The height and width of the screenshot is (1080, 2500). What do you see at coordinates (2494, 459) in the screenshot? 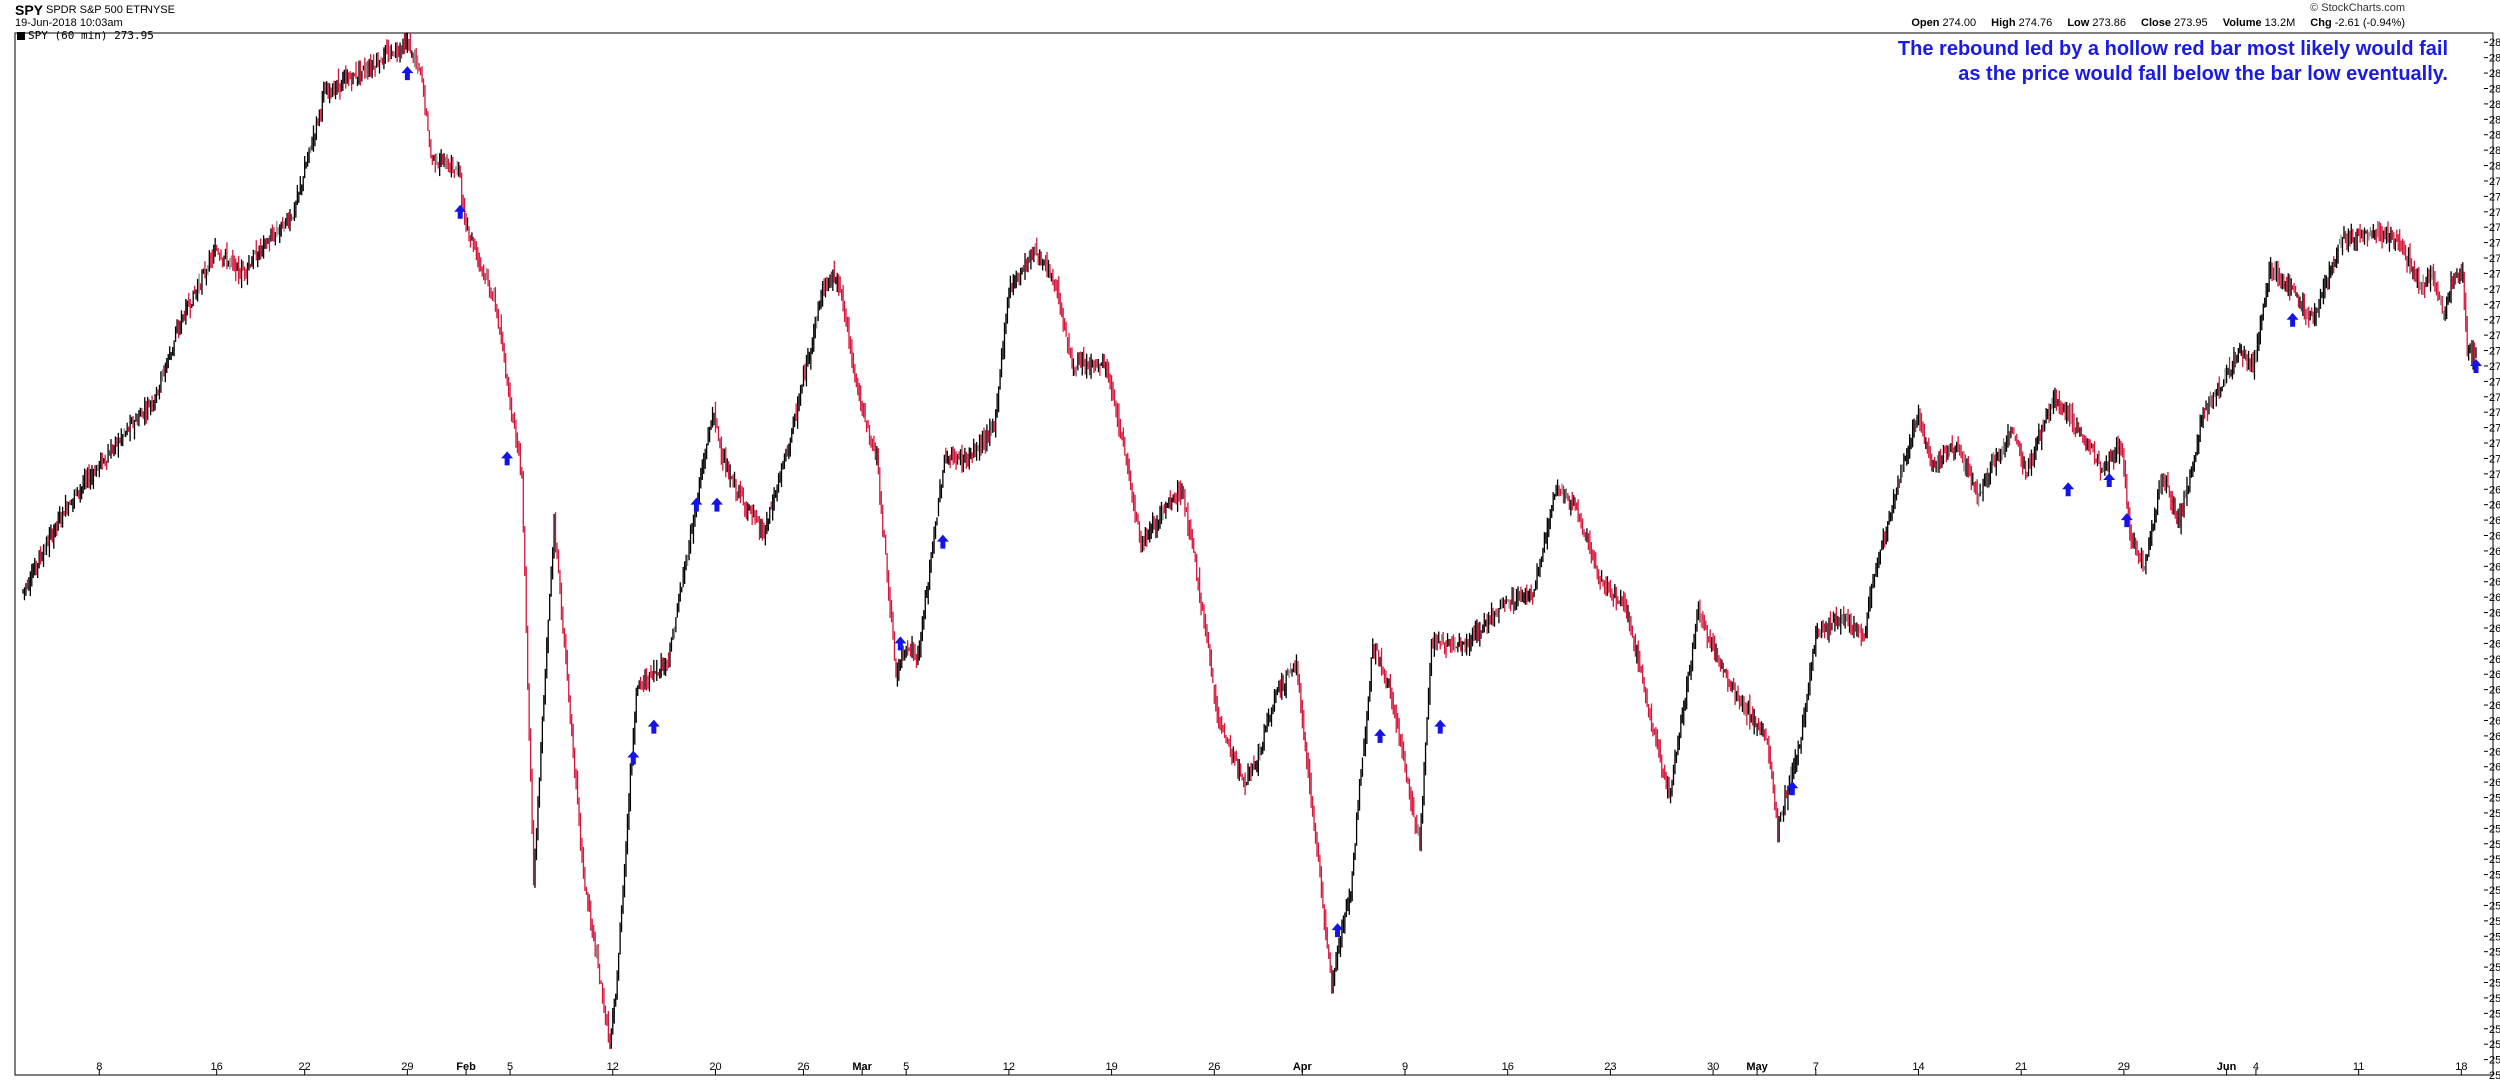
I see `y-tick-label: 270.5` at bounding box center [2494, 459].